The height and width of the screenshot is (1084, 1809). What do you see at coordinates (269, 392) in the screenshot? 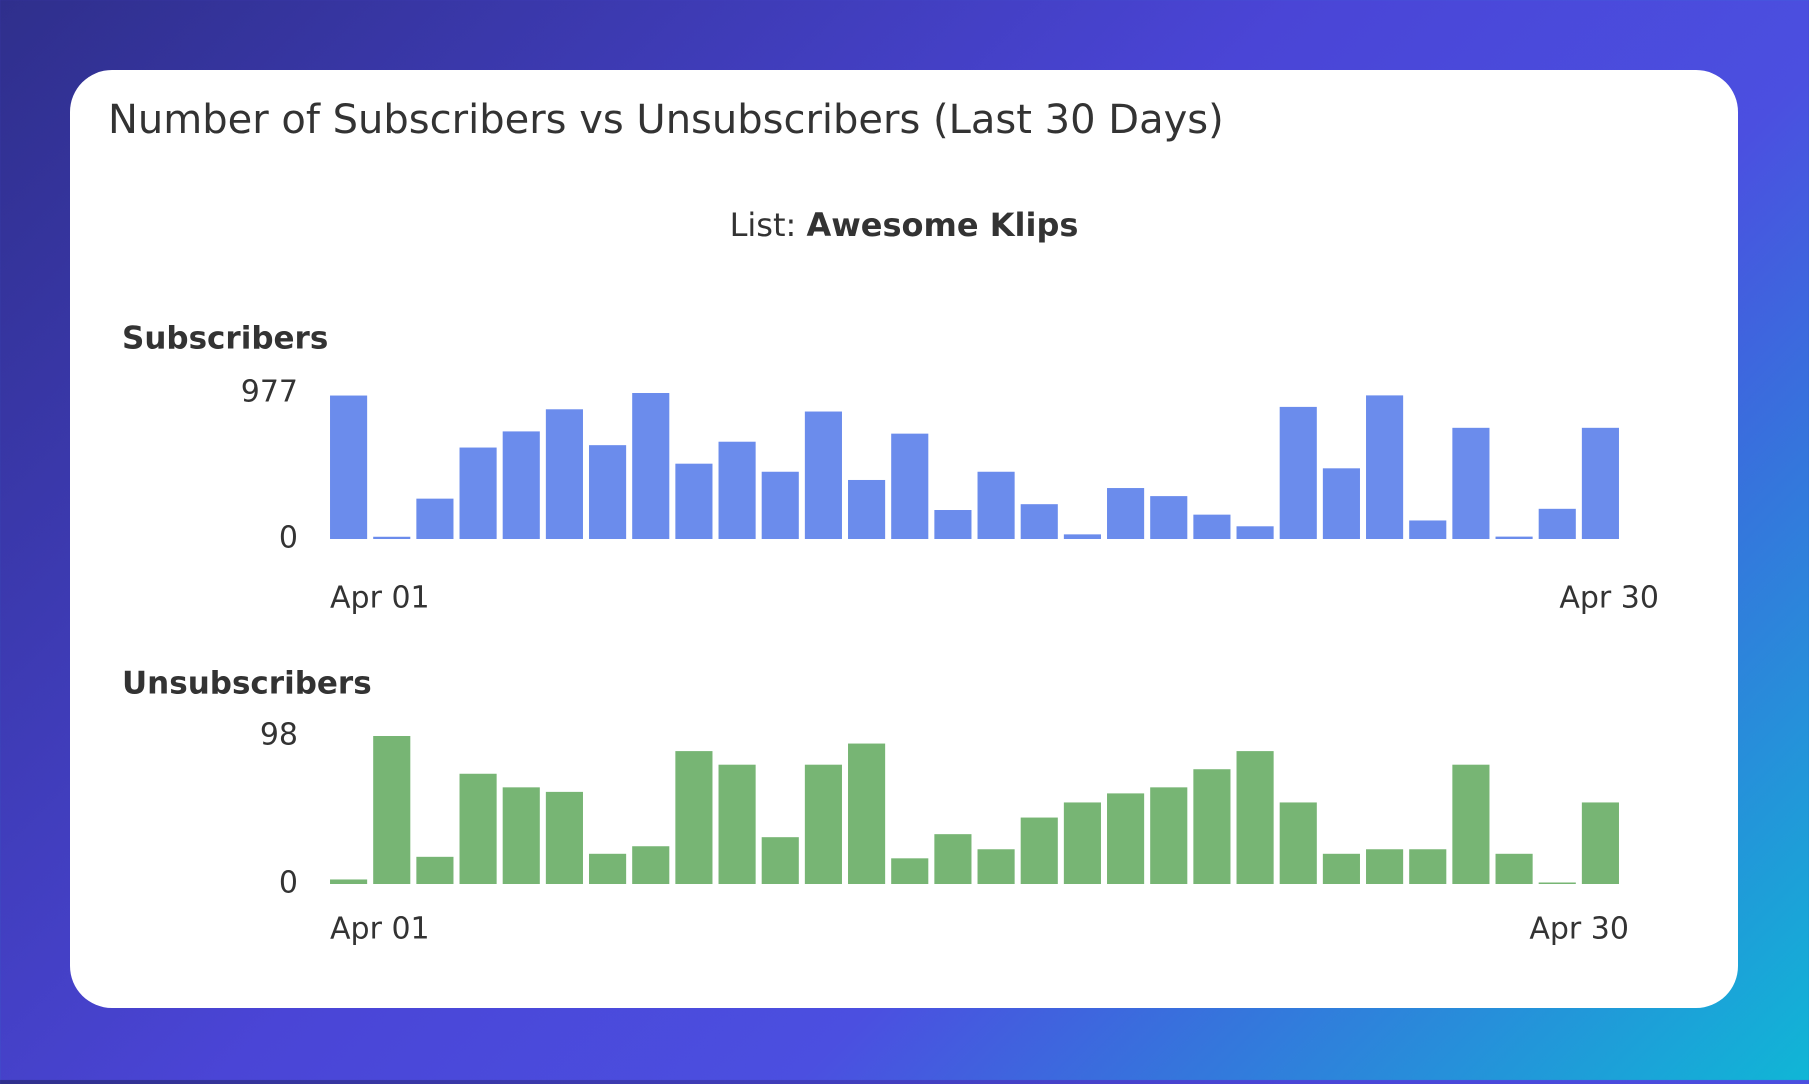
I see `y-tick-label: 977` at bounding box center [269, 392].